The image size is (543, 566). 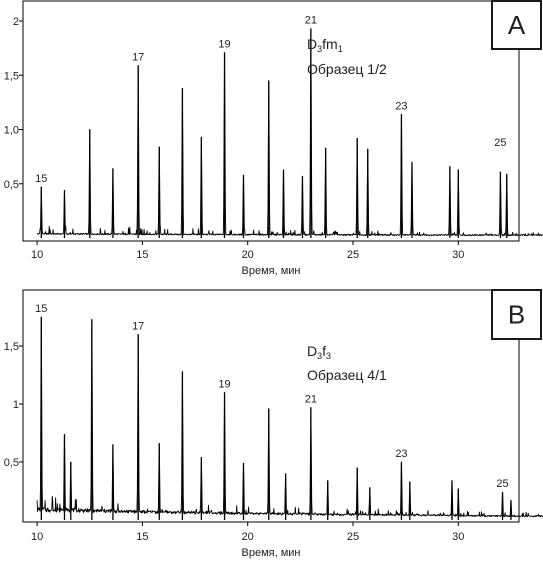 I want to click on y-tick-label: 2, so click(x=16, y=22).